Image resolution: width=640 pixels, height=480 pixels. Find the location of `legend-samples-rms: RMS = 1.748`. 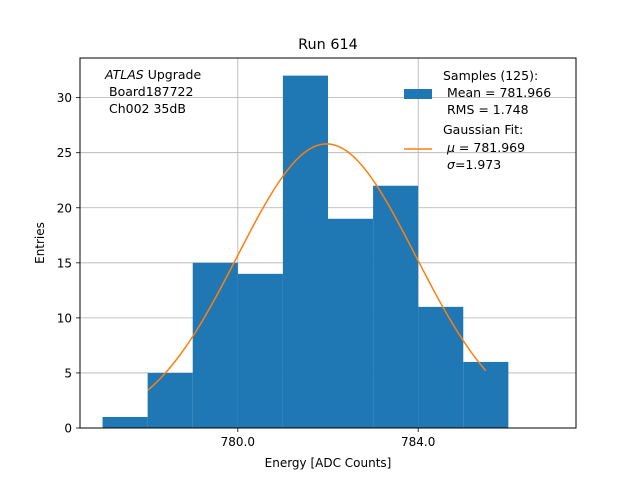

legend-samples-rms: RMS = 1.748 is located at coordinates (486, 109).